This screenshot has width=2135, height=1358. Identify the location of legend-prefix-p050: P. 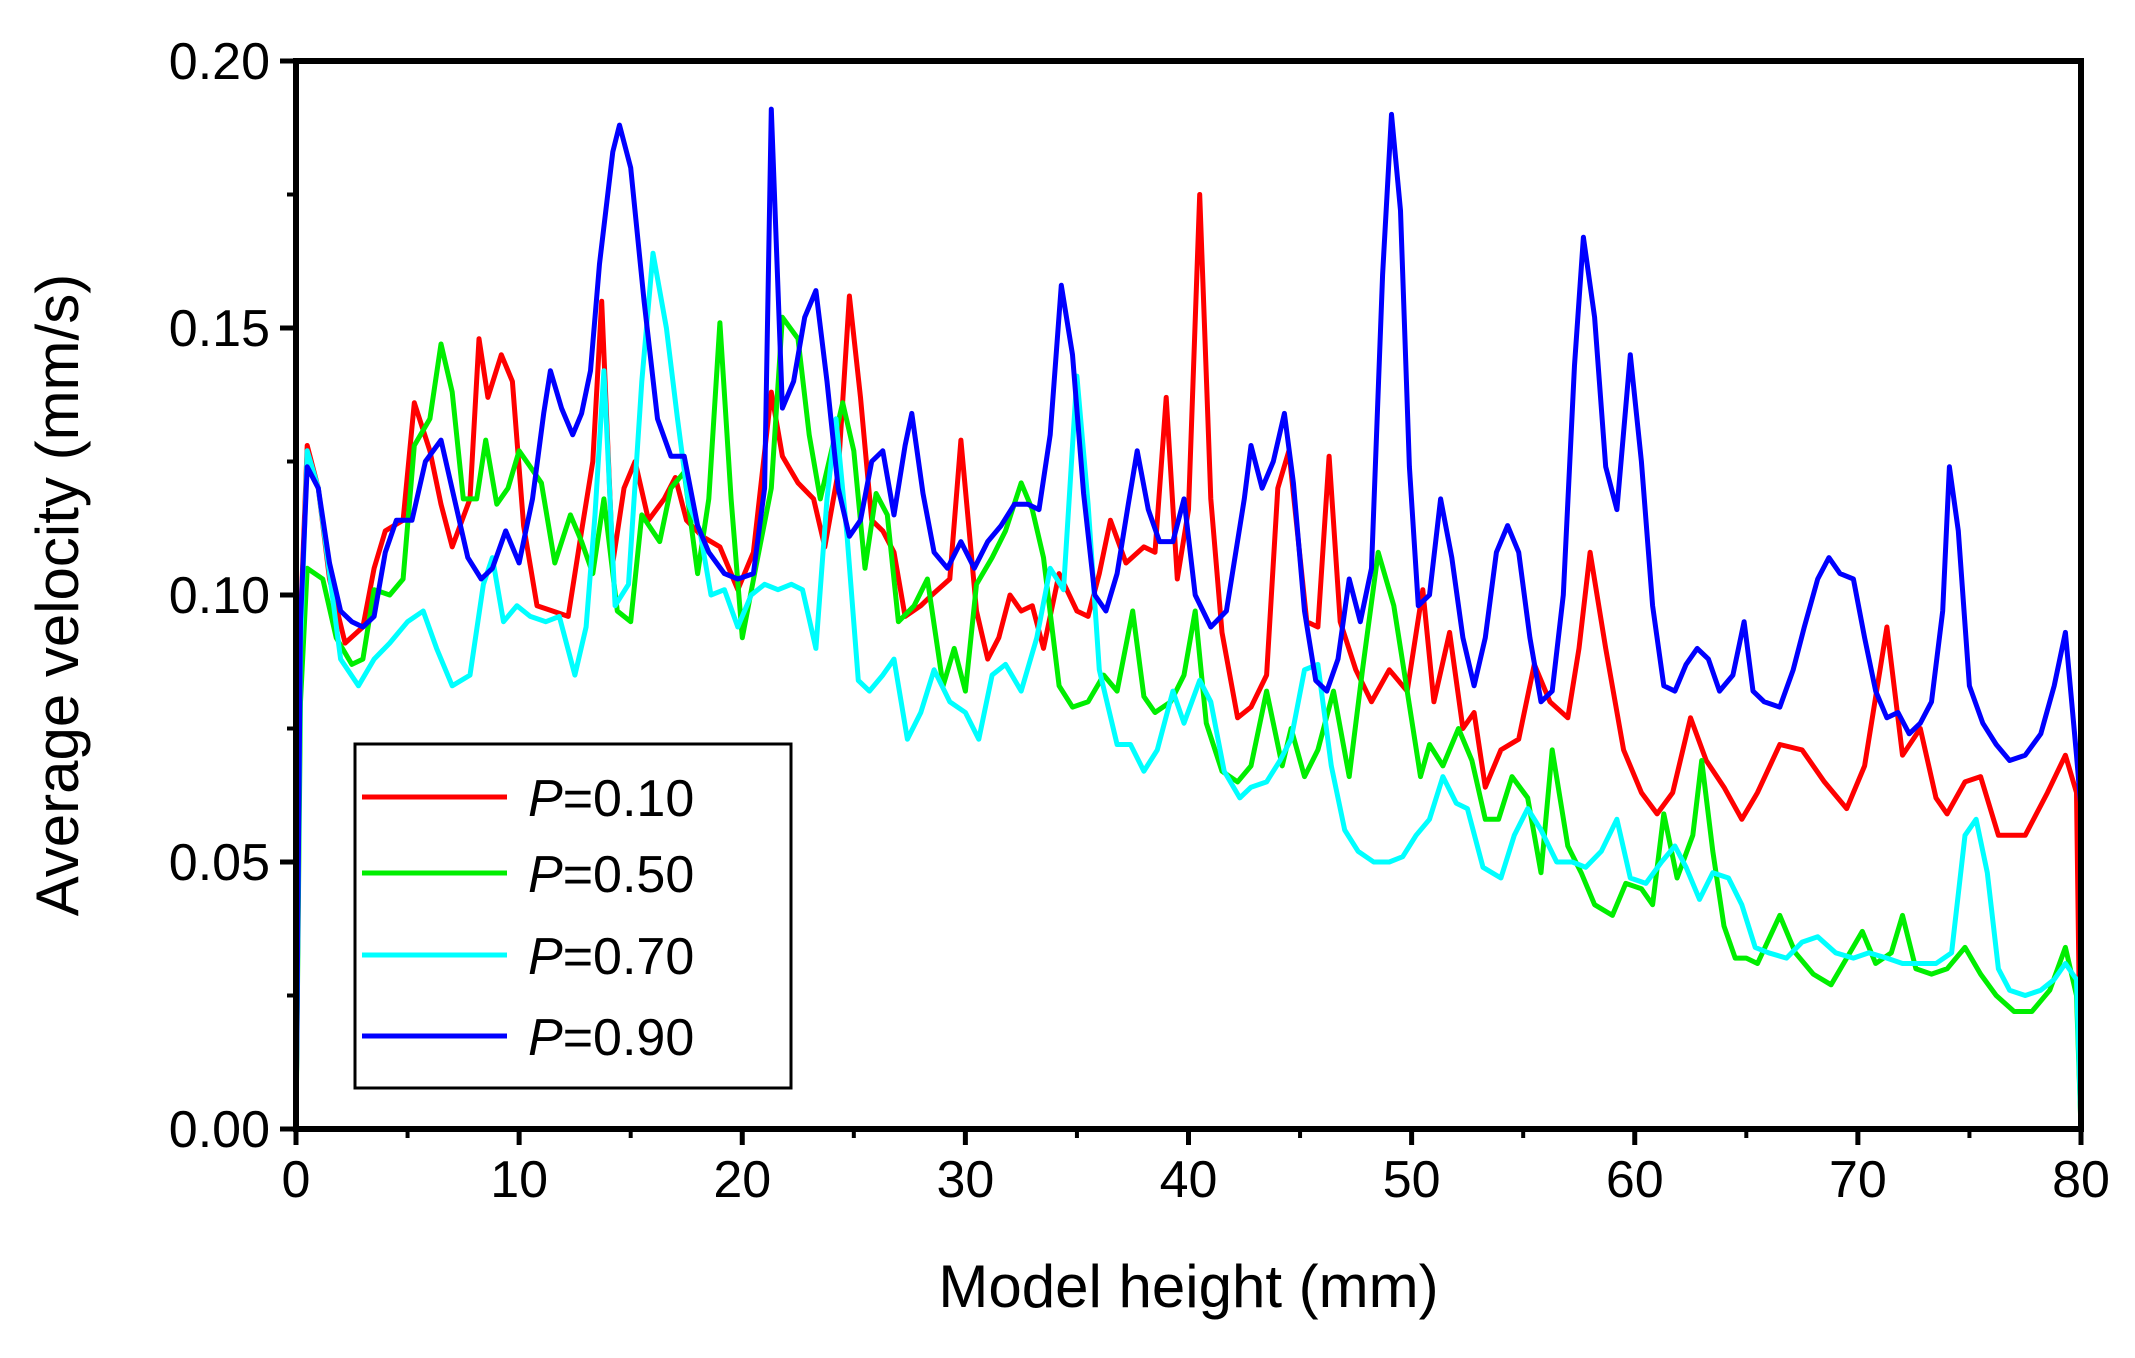
(545, 875).